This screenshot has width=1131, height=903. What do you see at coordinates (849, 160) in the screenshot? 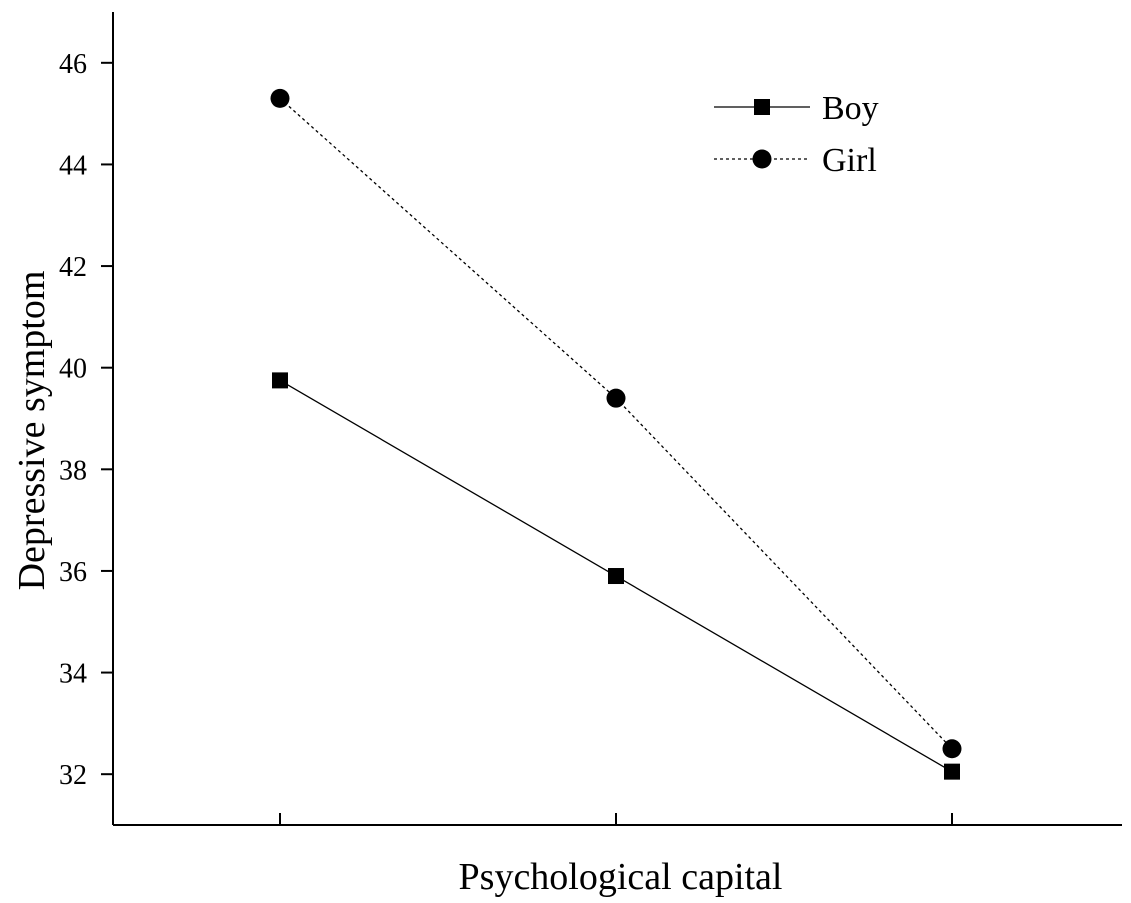
I see `legend-girl-label: Girl` at bounding box center [849, 160].